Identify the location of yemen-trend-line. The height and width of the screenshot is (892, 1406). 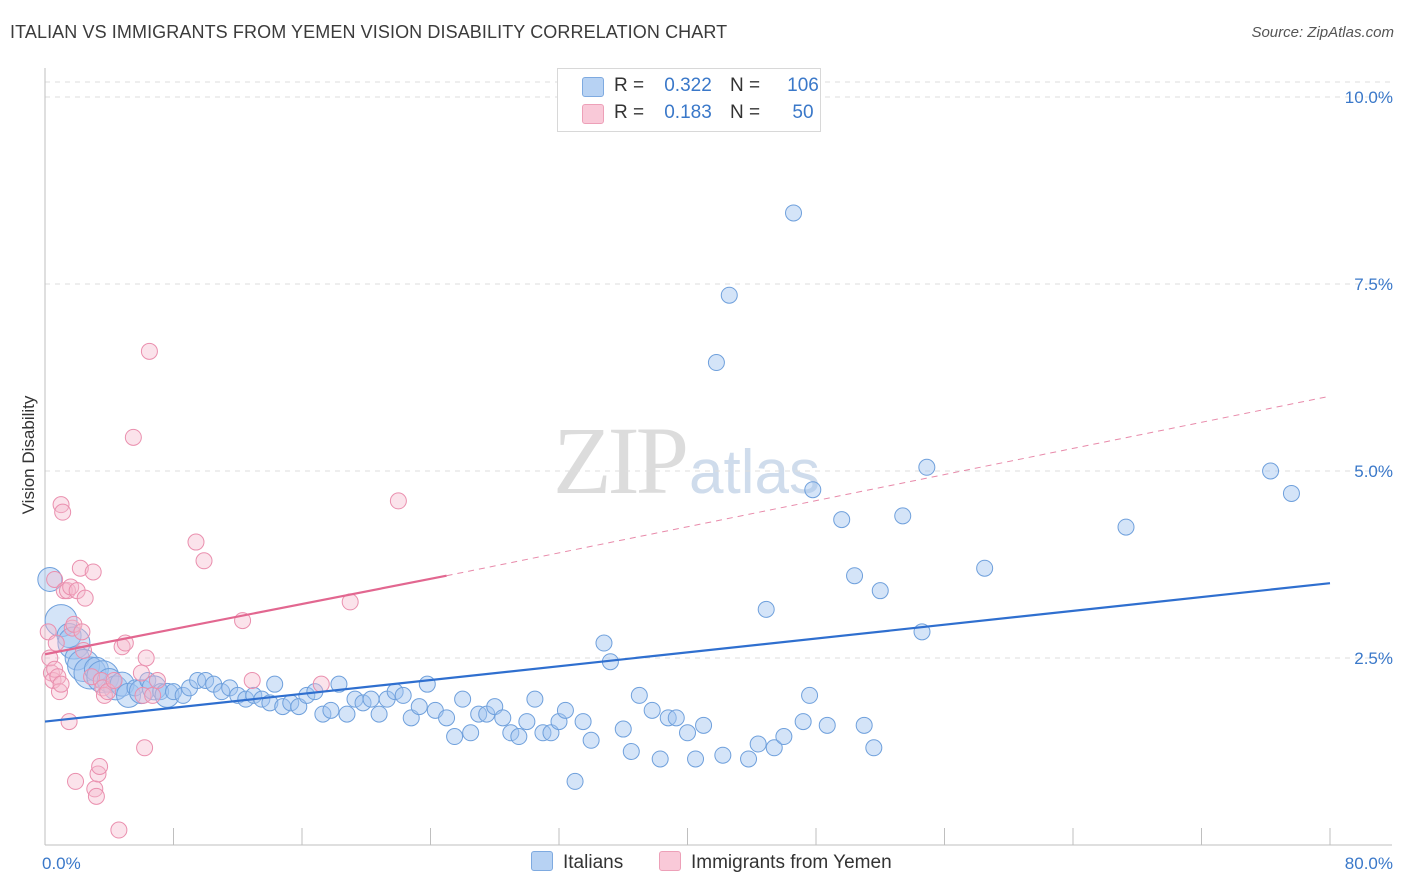
(245, 615).